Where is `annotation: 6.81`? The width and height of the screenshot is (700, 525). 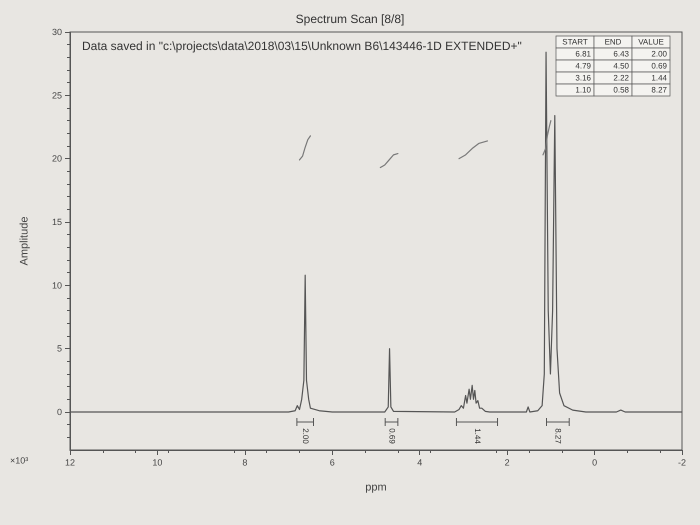
annotation: 6.81 is located at coordinates (583, 54).